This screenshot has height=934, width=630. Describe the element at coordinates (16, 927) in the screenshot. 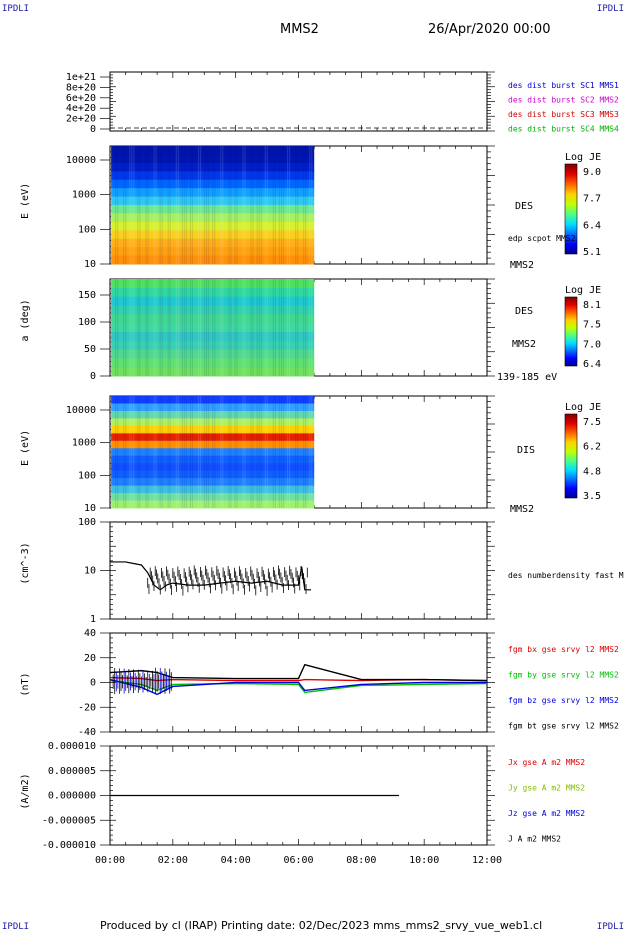

I see `corner-label-bottom-left: IPDLI` at that location.